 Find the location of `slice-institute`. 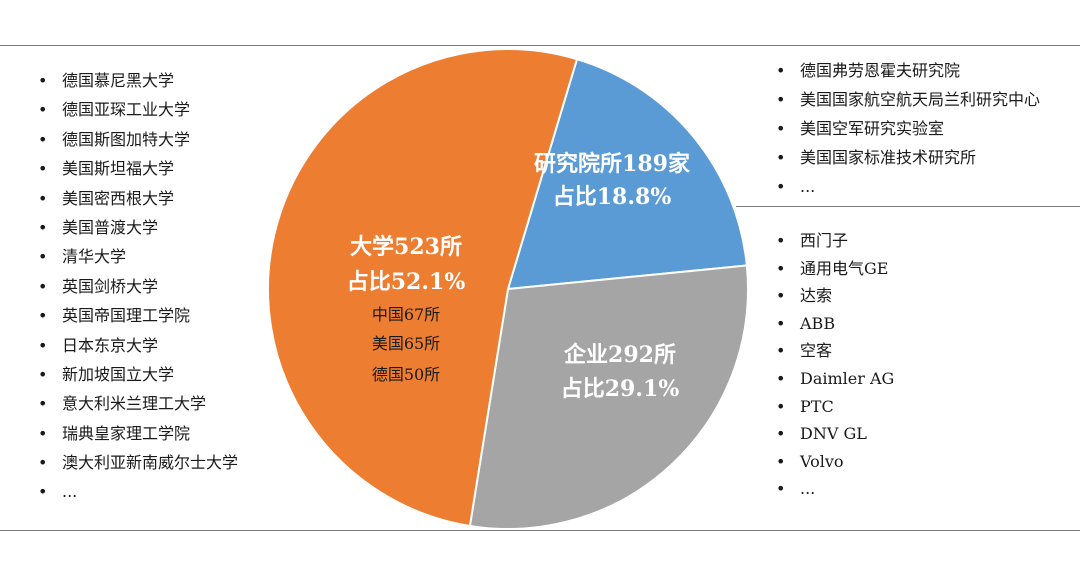

slice-institute is located at coordinates (627, 174).